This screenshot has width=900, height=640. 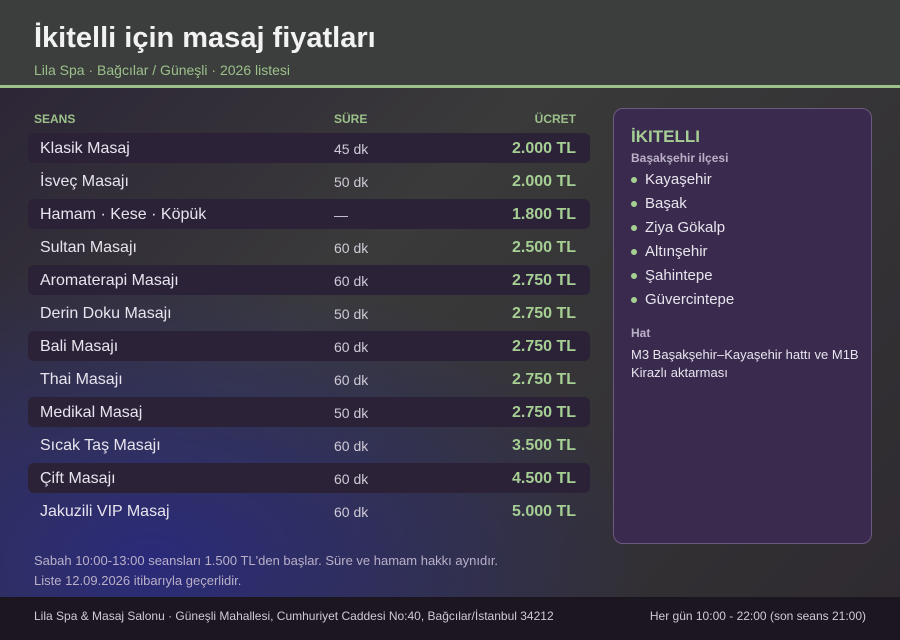 I want to click on price: 4.500 TL, so click(x=543, y=478).